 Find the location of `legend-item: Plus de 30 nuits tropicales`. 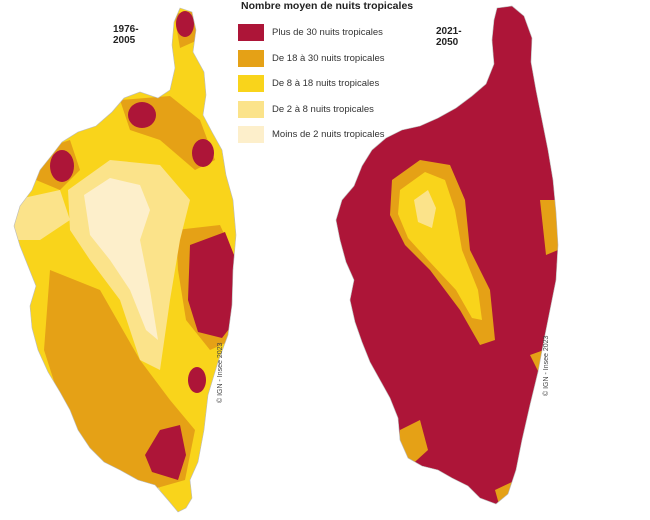

legend-item: Plus de 30 nuits tropicales is located at coordinates (333, 33).